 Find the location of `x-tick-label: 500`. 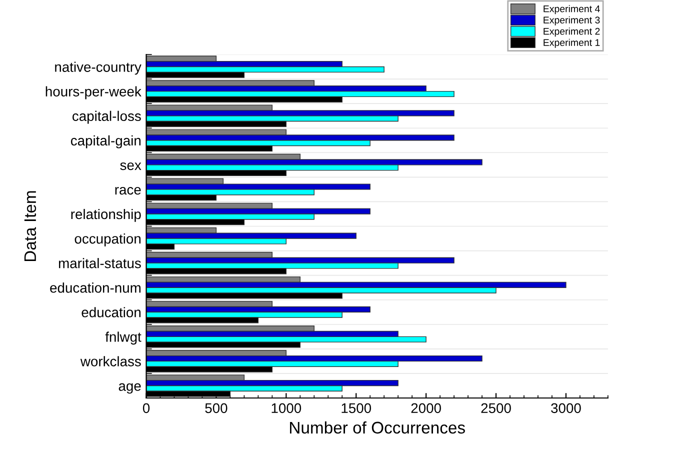

x-tick-label: 500 is located at coordinates (216, 408).